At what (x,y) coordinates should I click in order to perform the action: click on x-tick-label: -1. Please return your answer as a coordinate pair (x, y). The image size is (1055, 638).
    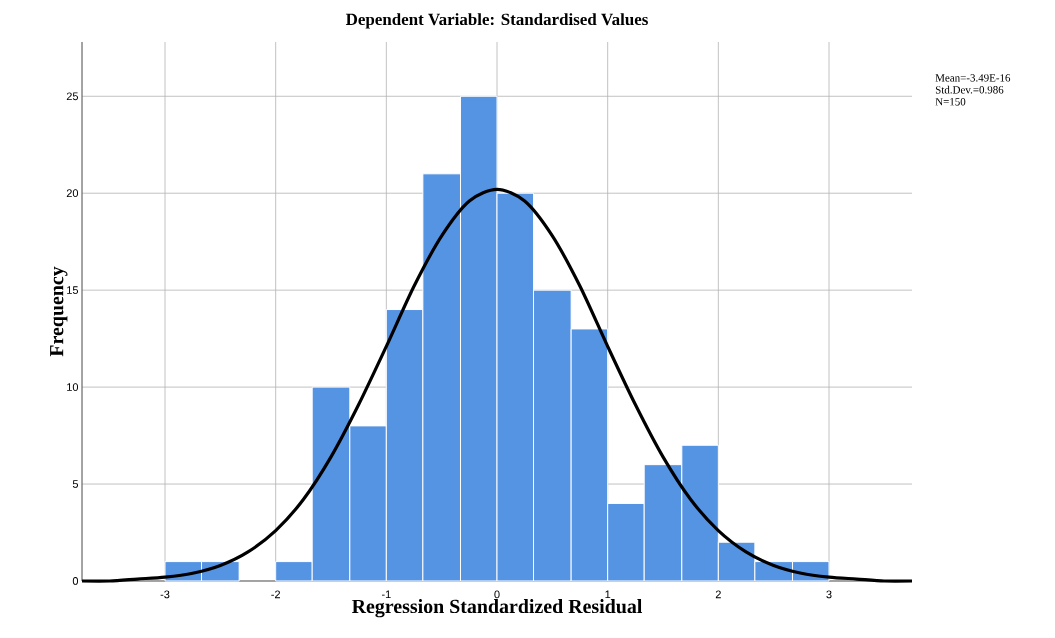
    Looking at the image, I should click on (386, 594).